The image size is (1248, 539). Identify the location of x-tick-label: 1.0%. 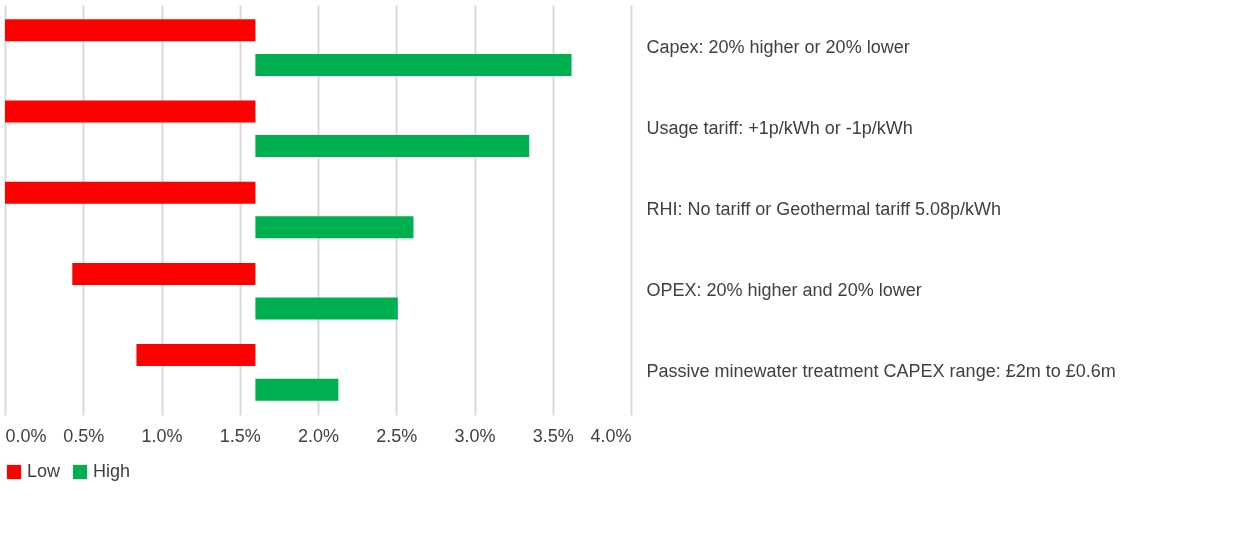
(162, 435).